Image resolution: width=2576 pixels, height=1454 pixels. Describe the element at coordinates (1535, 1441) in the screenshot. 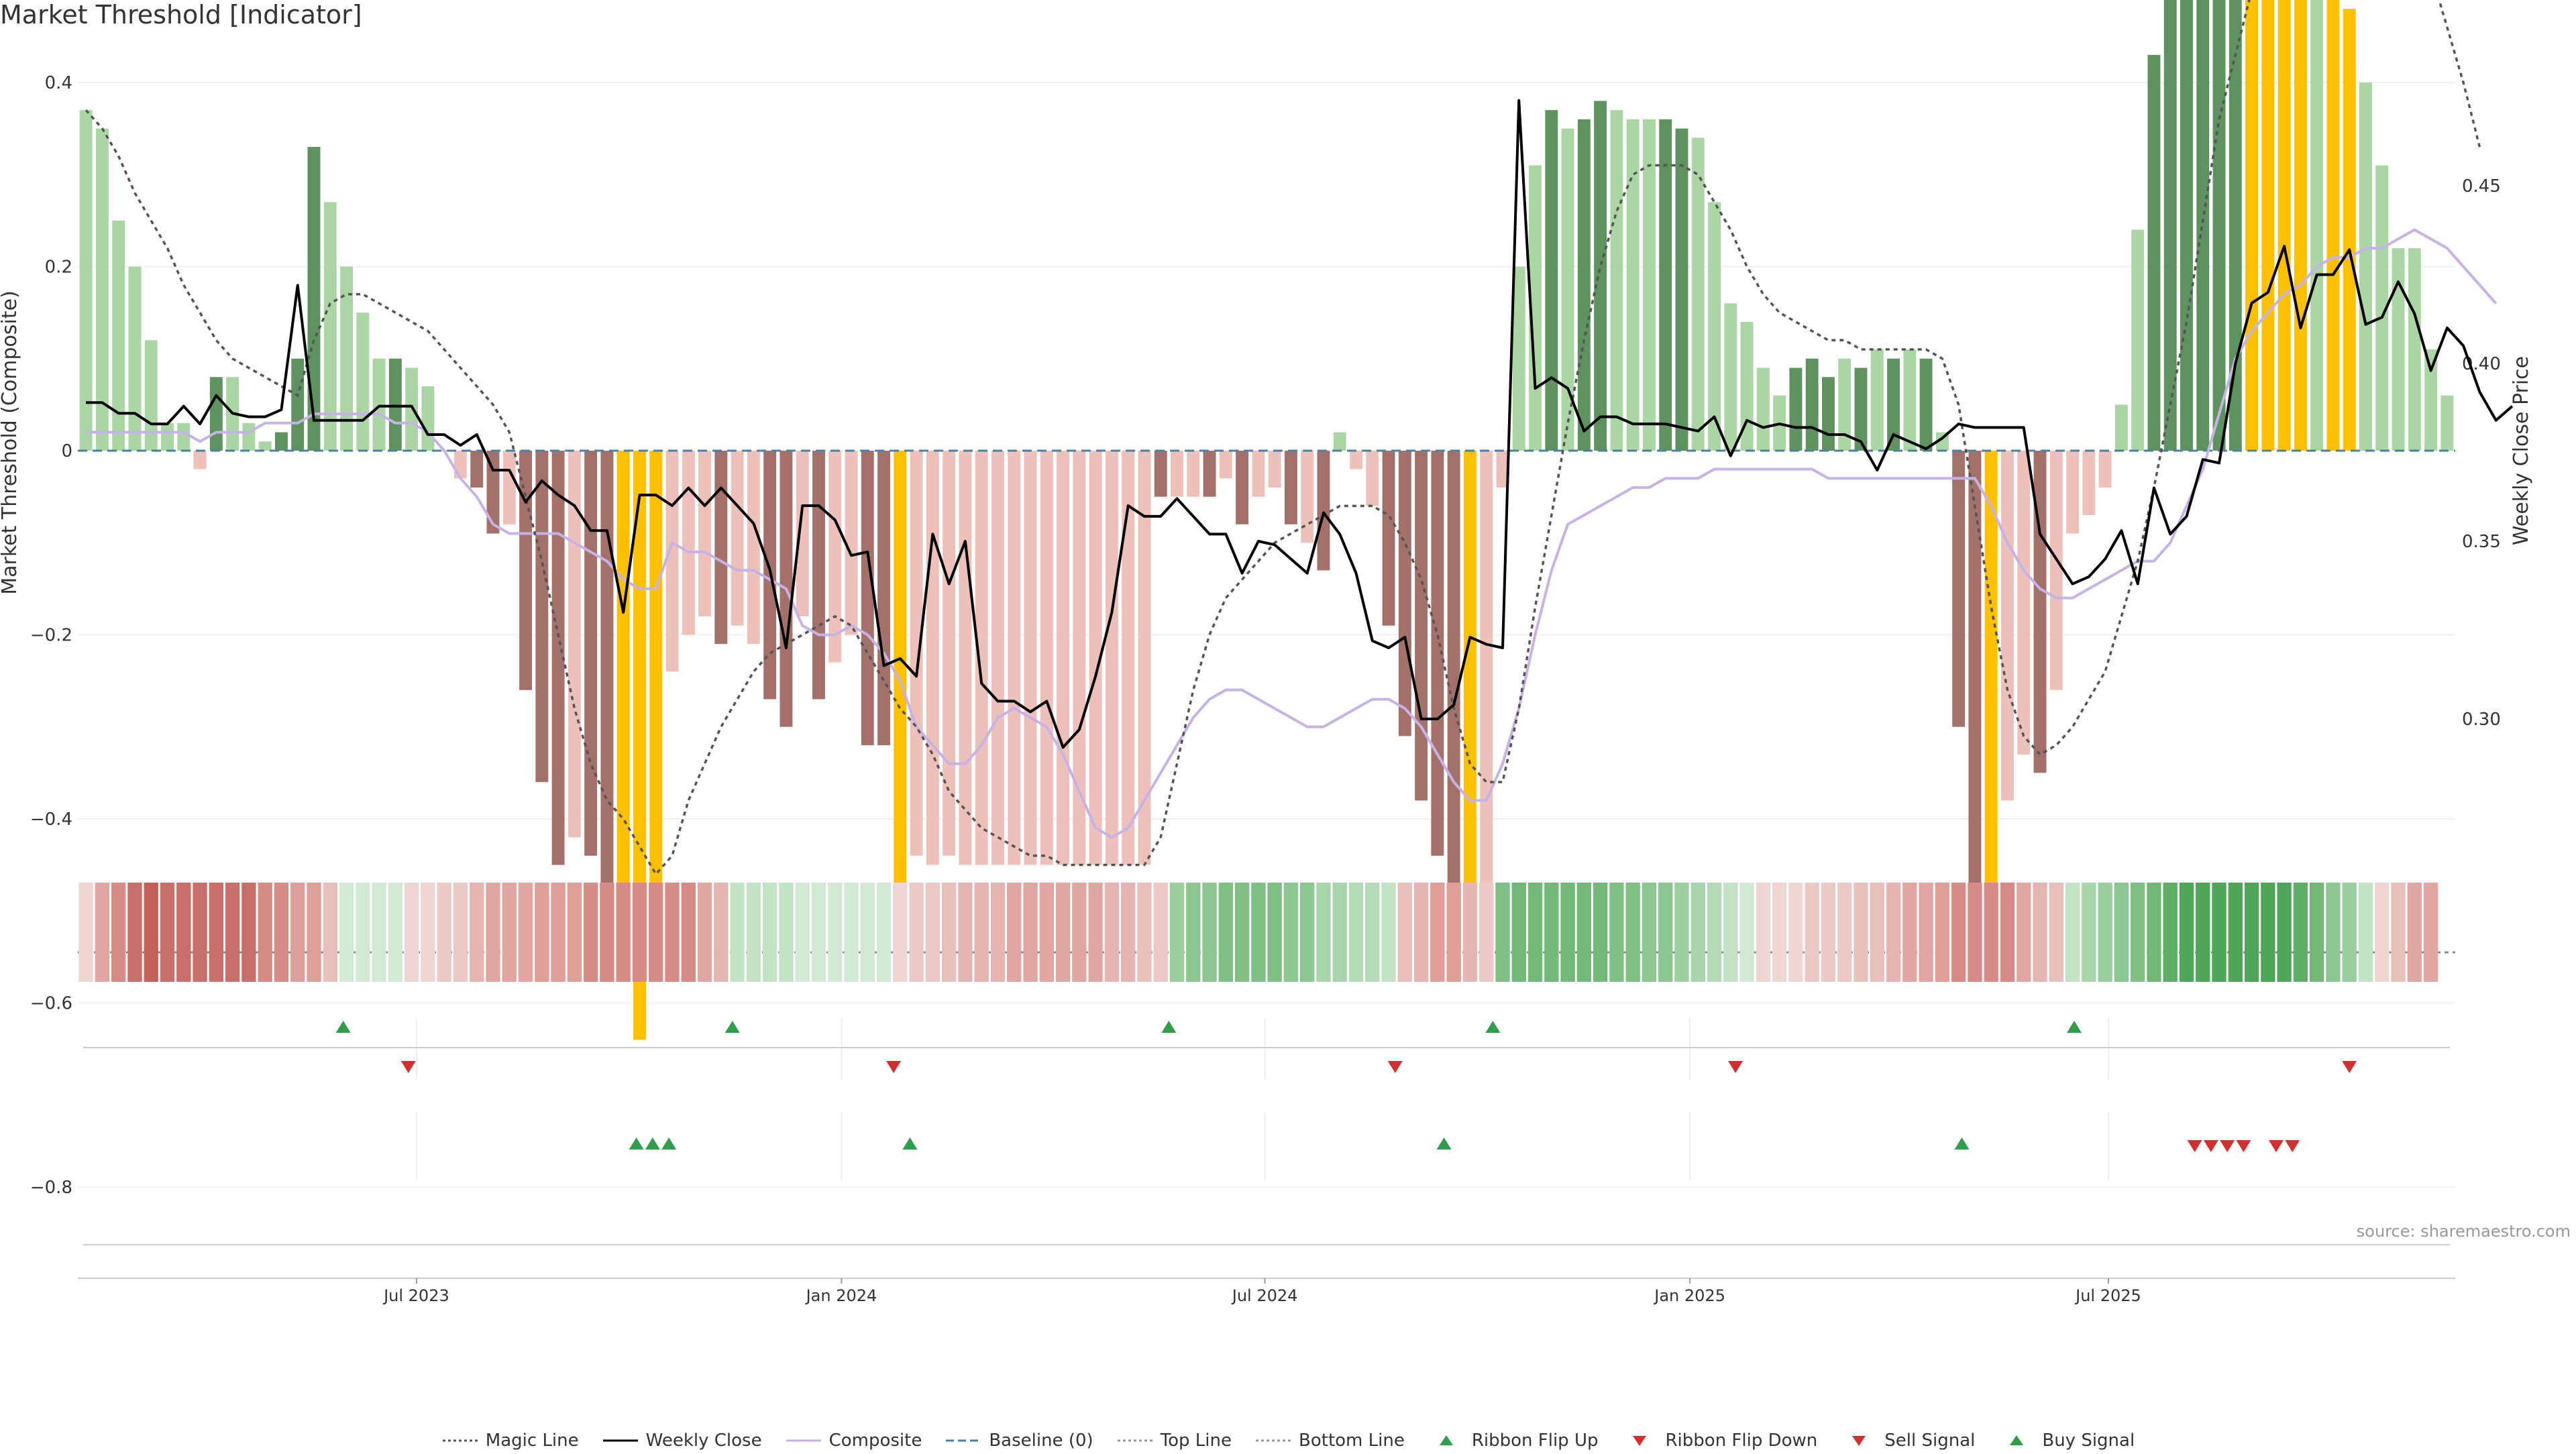

I see `legend-label: Ribbon Flip Up` at that location.